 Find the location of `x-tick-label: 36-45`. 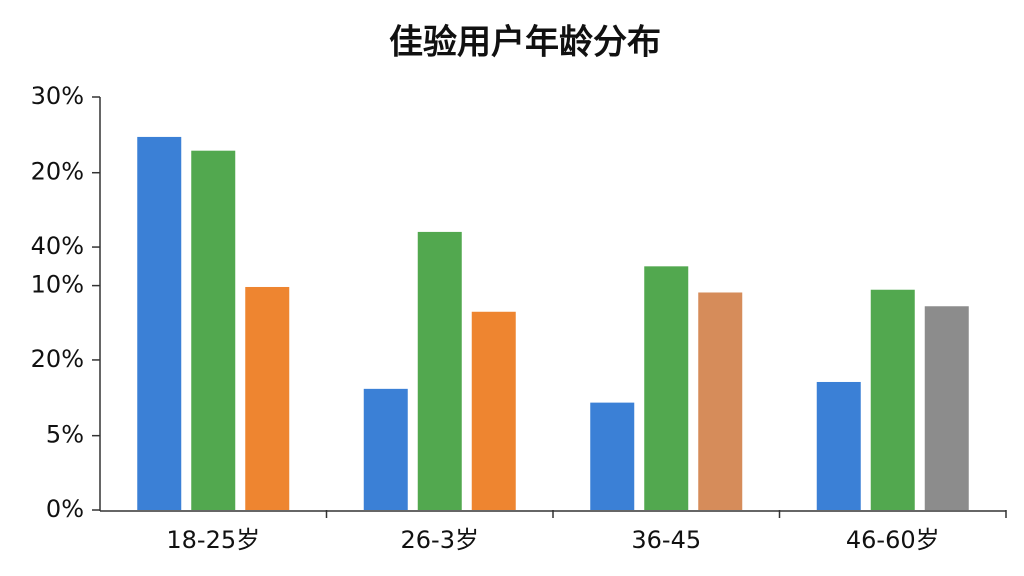

x-tick-label: 36-45 is located at coordinates (666, 540).